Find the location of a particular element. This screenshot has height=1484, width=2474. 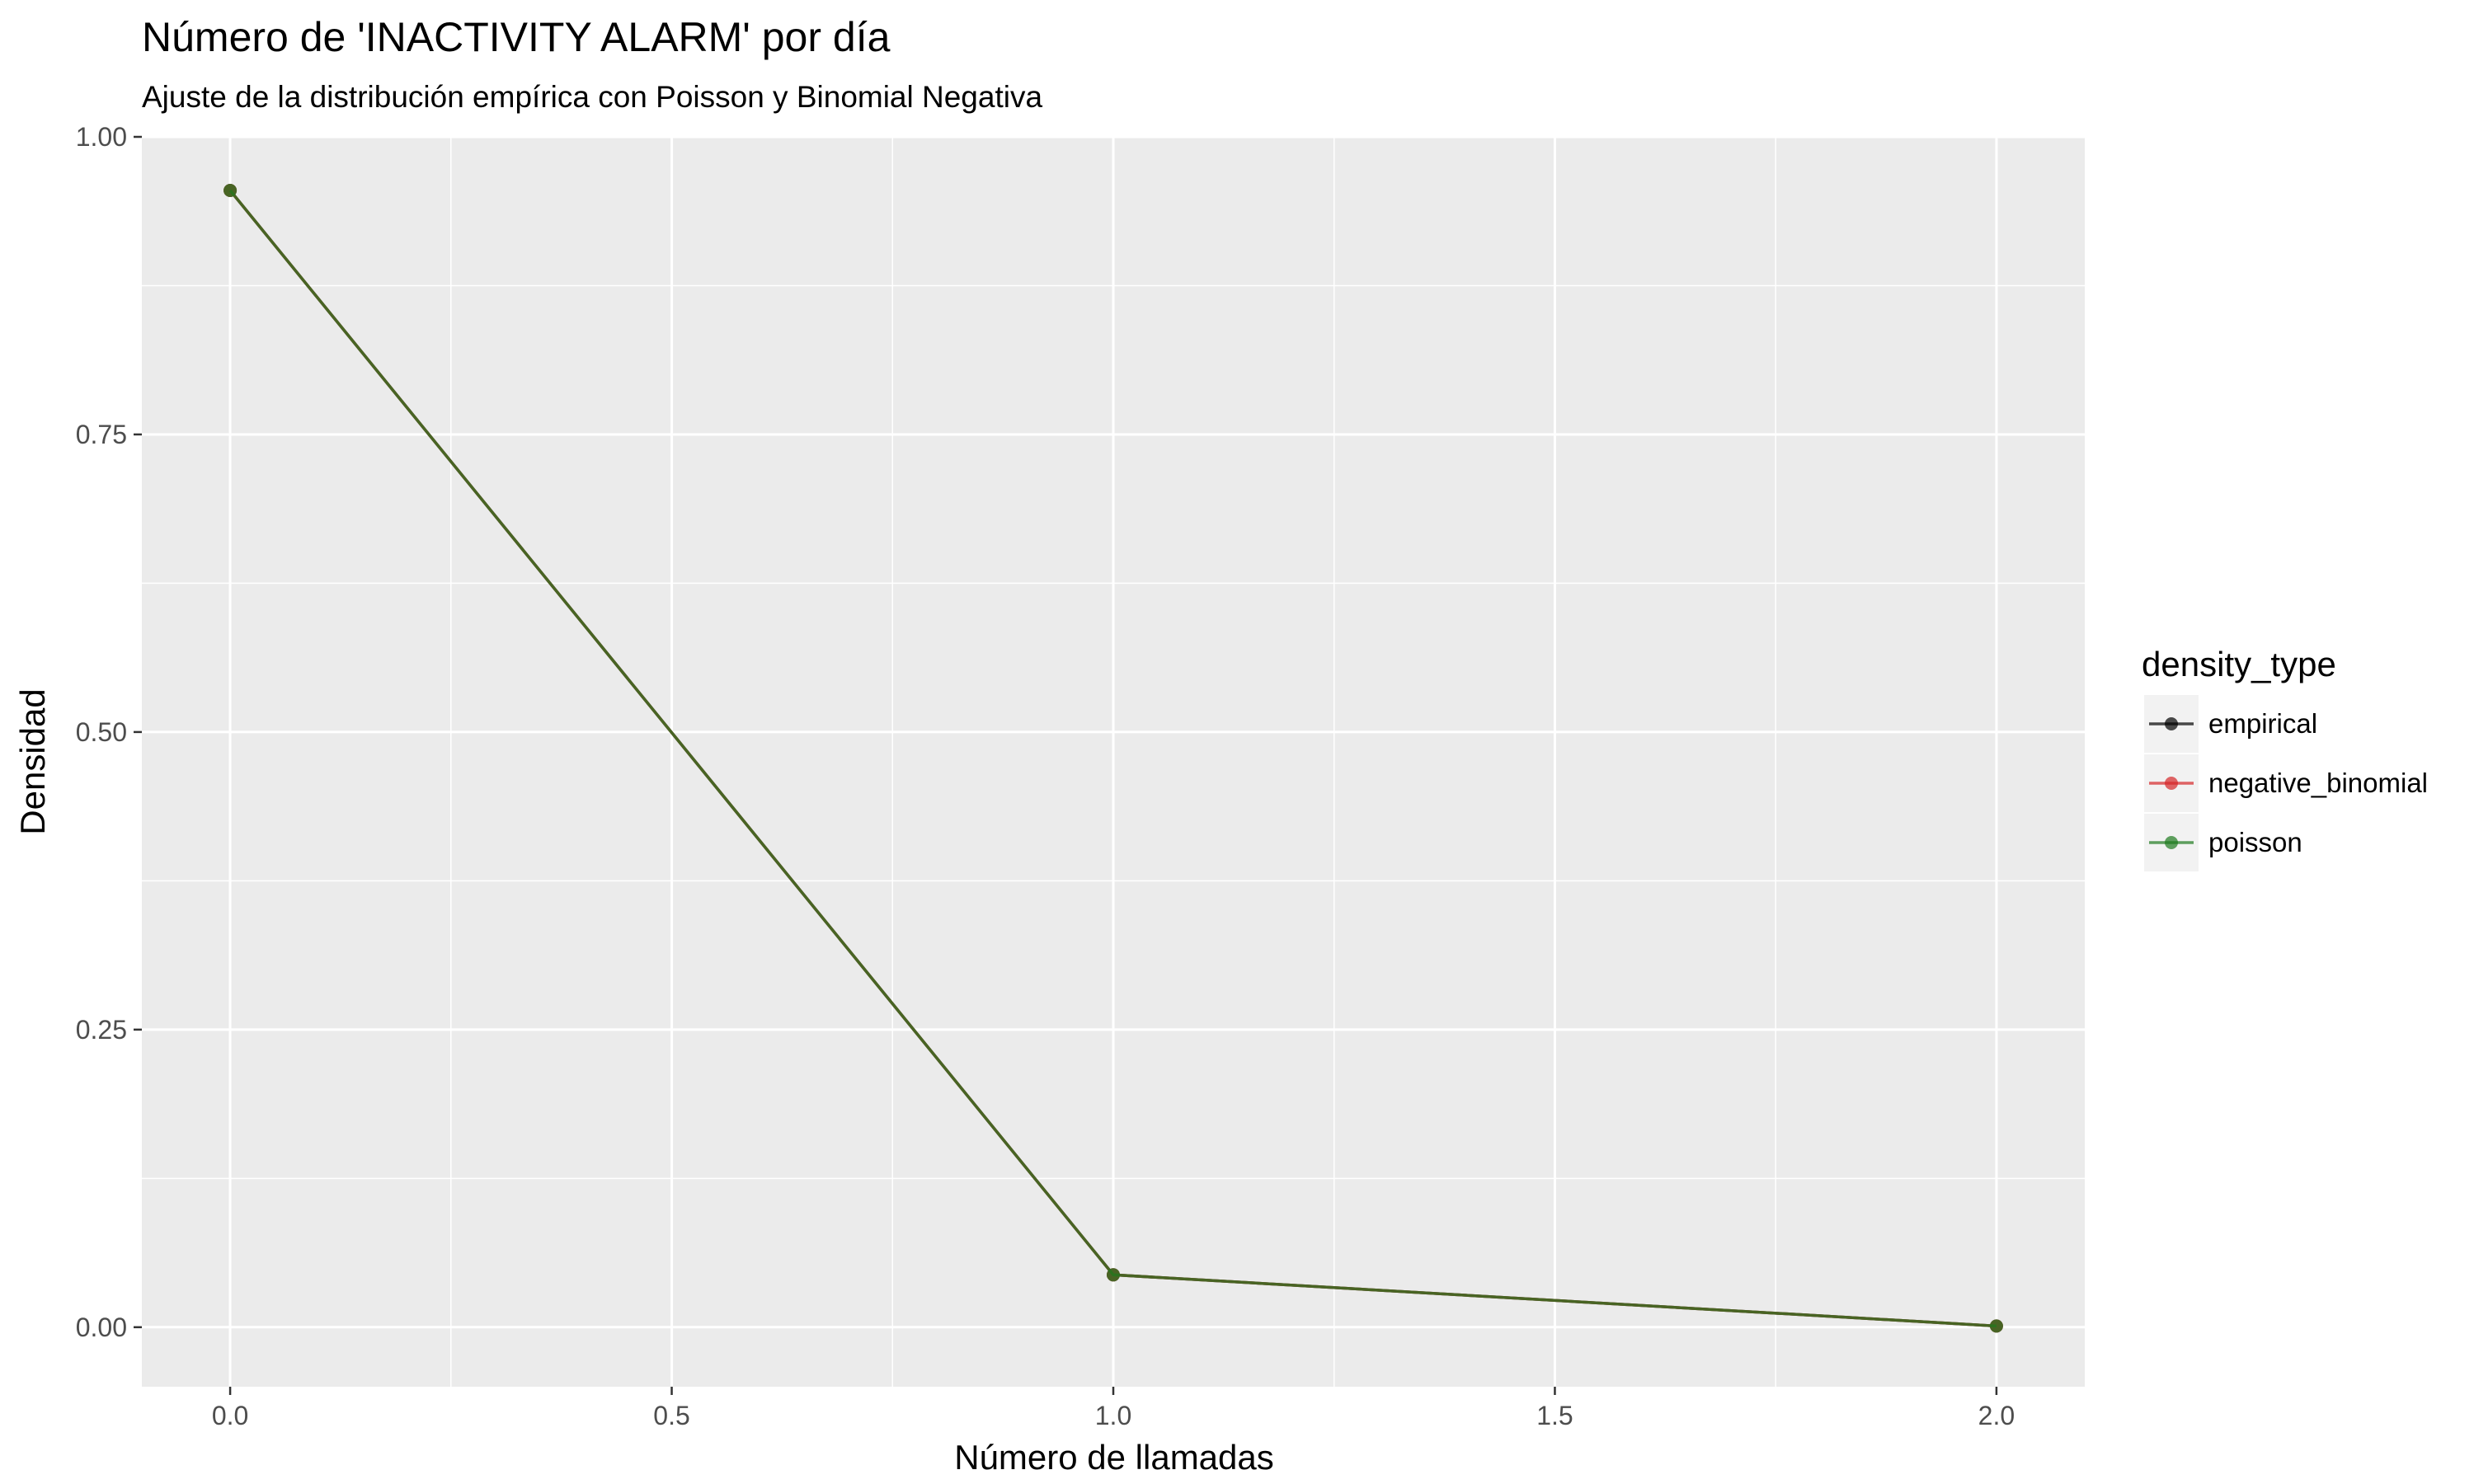

x-tick-label: 1.0 is located at coordinates (1113, 1415).